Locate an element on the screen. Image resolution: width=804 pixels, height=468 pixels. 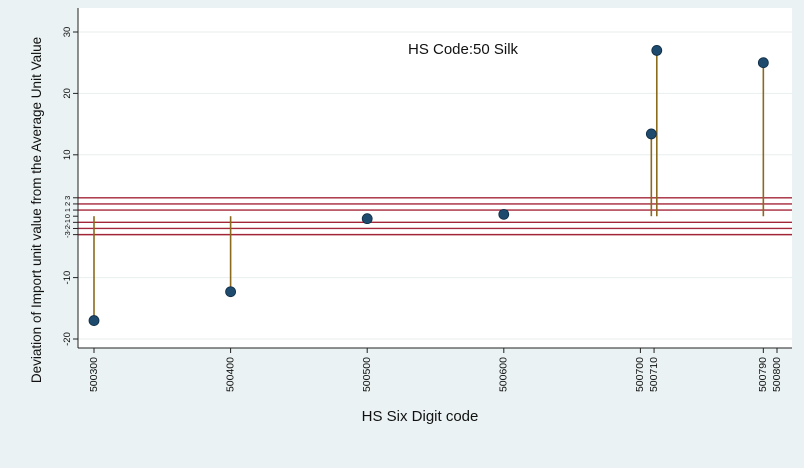
x-tick-label: 500800 is located at coordinates (777, 374).